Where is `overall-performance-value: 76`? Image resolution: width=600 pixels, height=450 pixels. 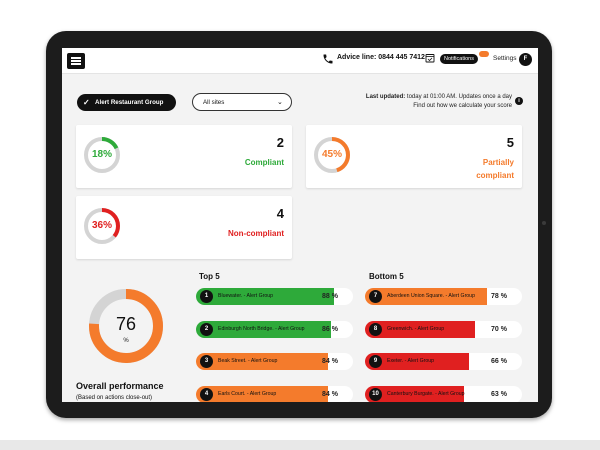
overall-performance-value: 76 is located at coordinates (126, 324).